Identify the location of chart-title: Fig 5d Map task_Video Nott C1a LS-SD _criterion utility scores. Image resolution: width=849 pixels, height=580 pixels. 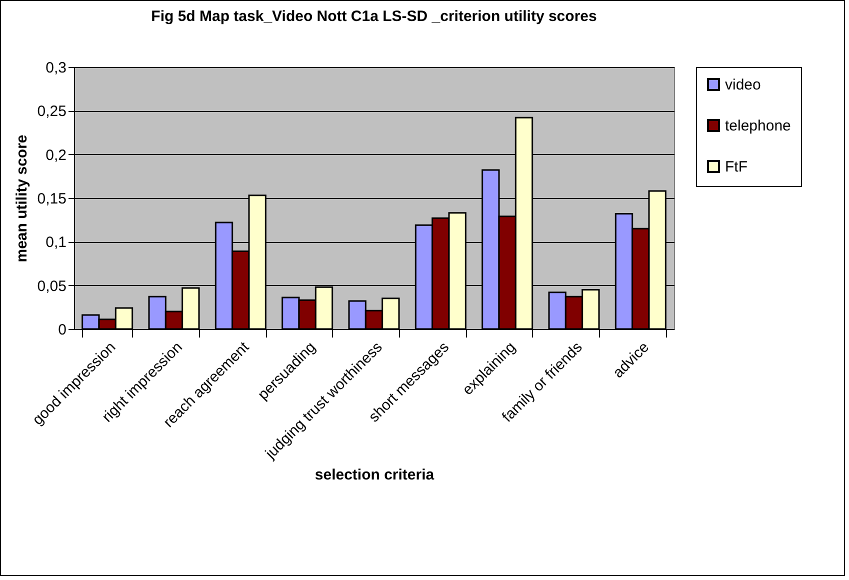
(374, 16).